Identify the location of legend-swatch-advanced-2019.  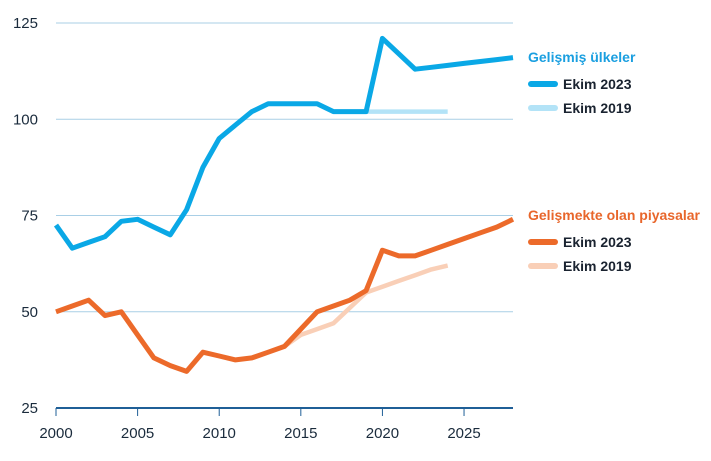
(543, 108).